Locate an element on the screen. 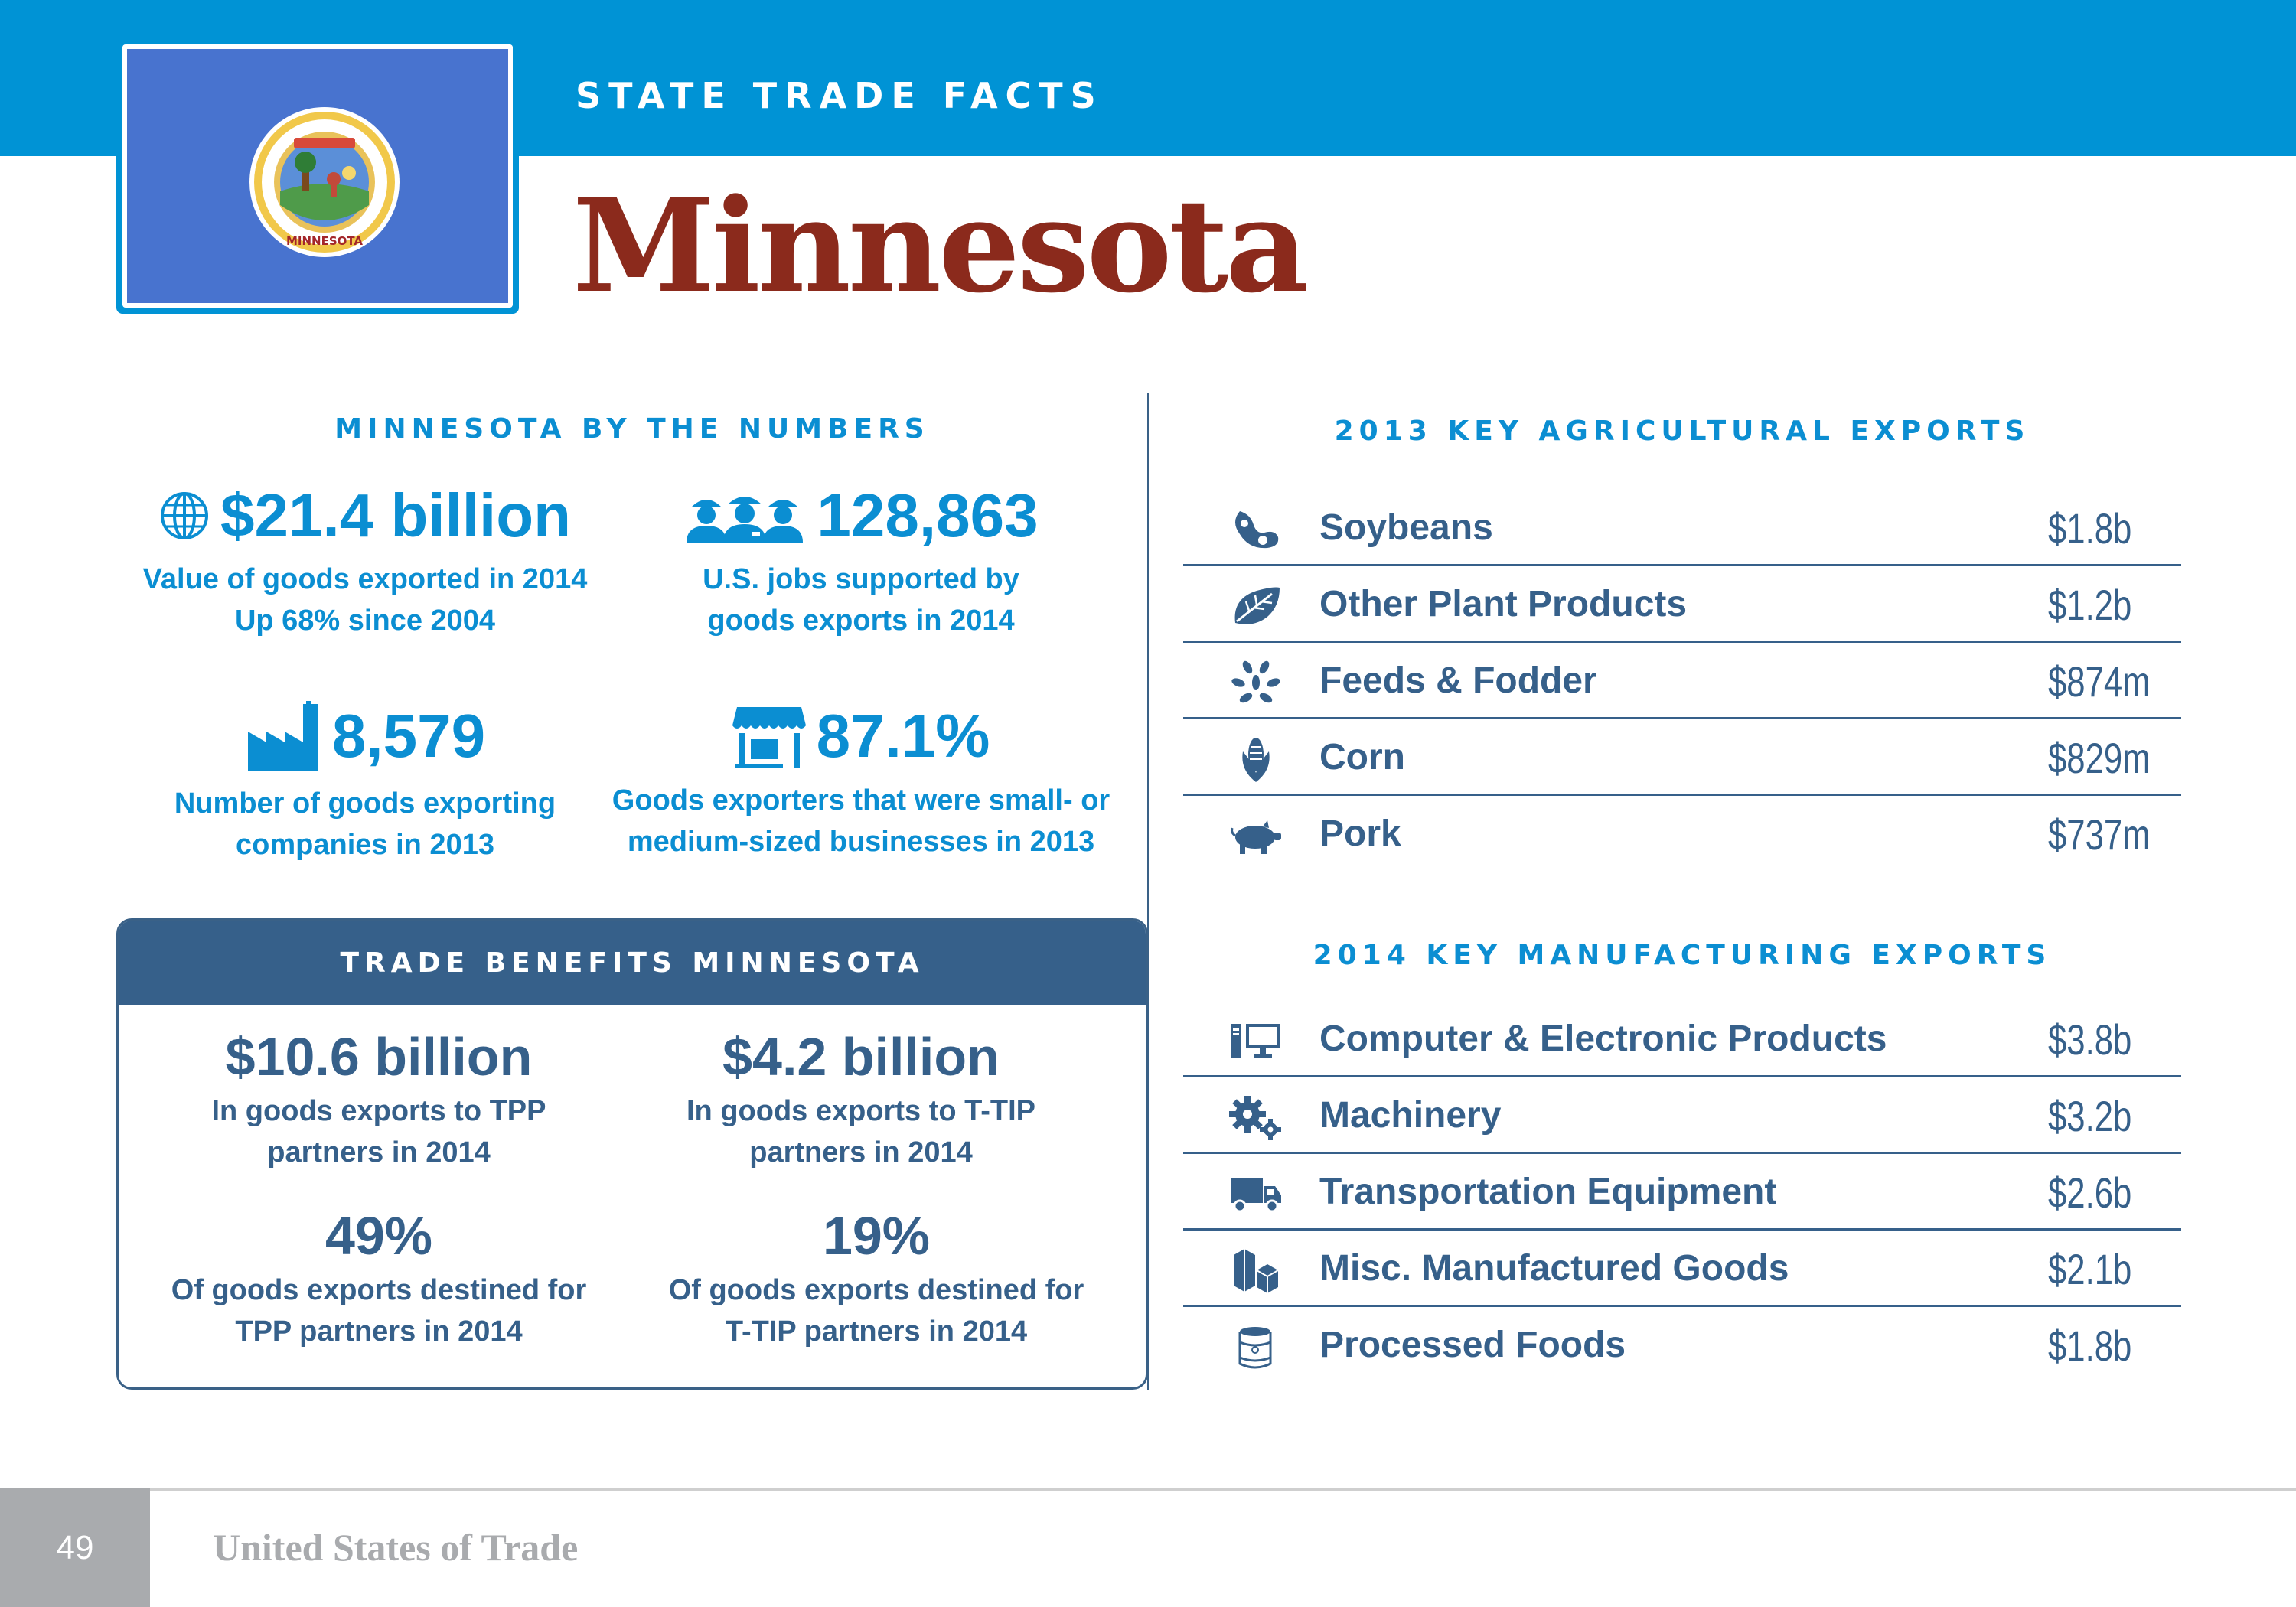 This screenshot has height=1607, width=2296. gears-icon is located at coordinates (1255, 1118).